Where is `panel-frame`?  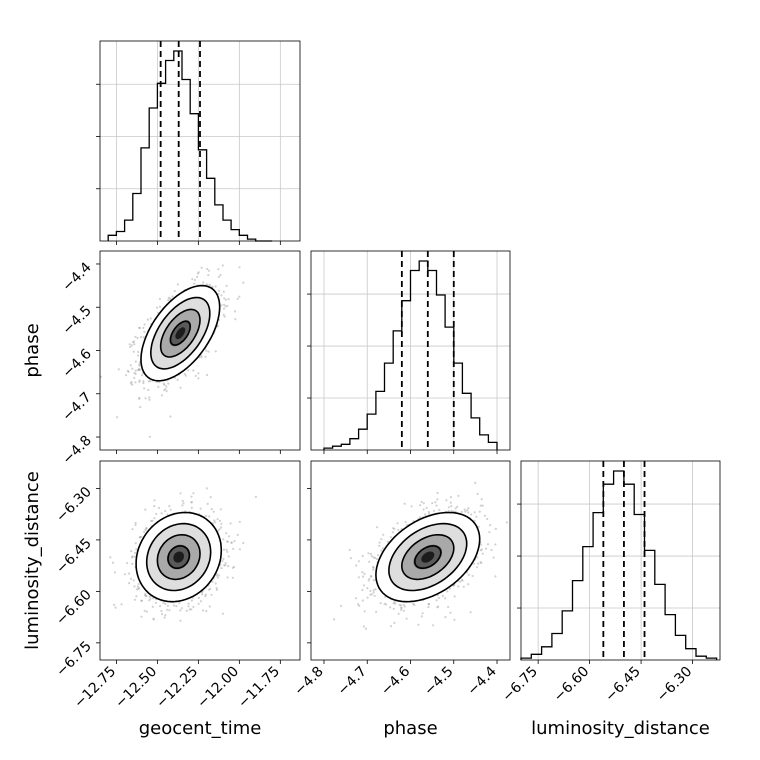 panel-frame is located at coordinates (620, 560).